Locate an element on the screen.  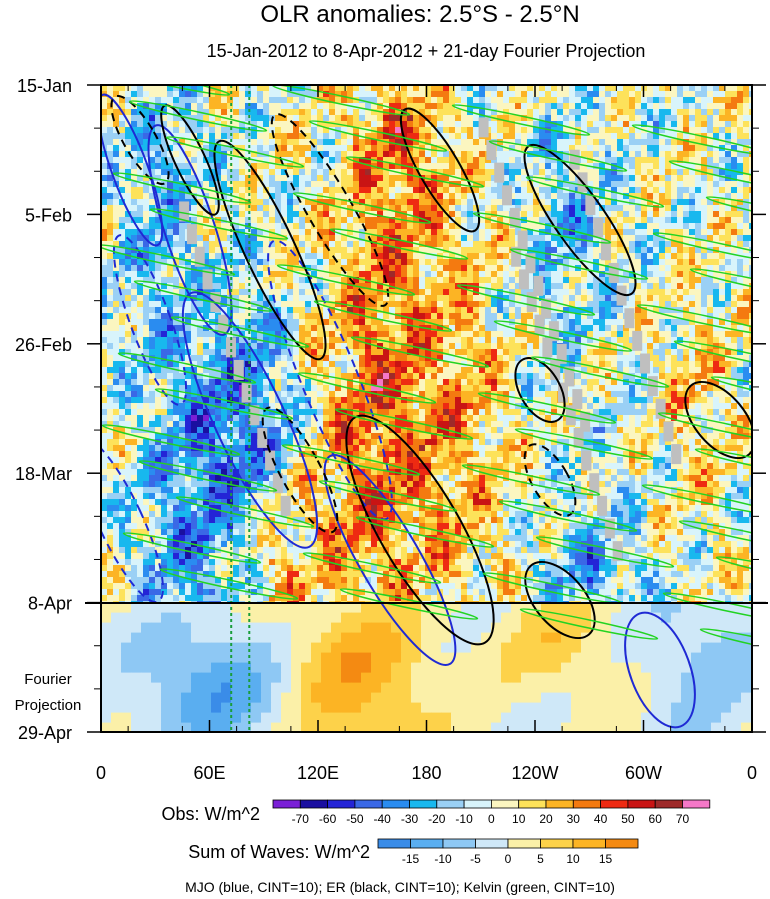
x-tick-label: 60E is located at coordinates (209, 773).